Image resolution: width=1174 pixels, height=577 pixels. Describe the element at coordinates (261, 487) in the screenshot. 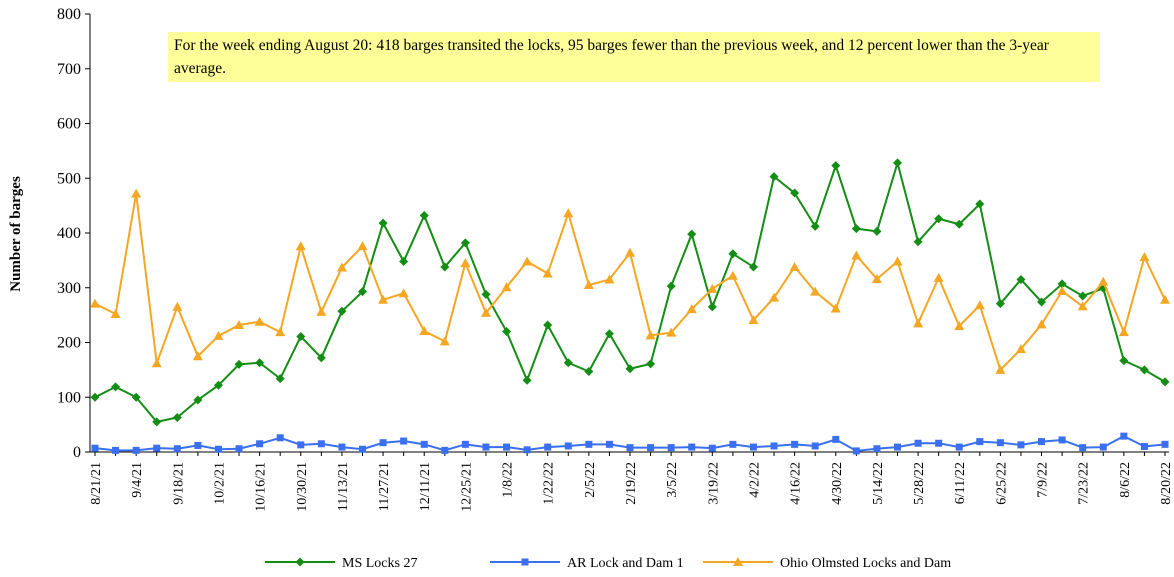

I see `x-tick-label: 10/16/21` at that location.